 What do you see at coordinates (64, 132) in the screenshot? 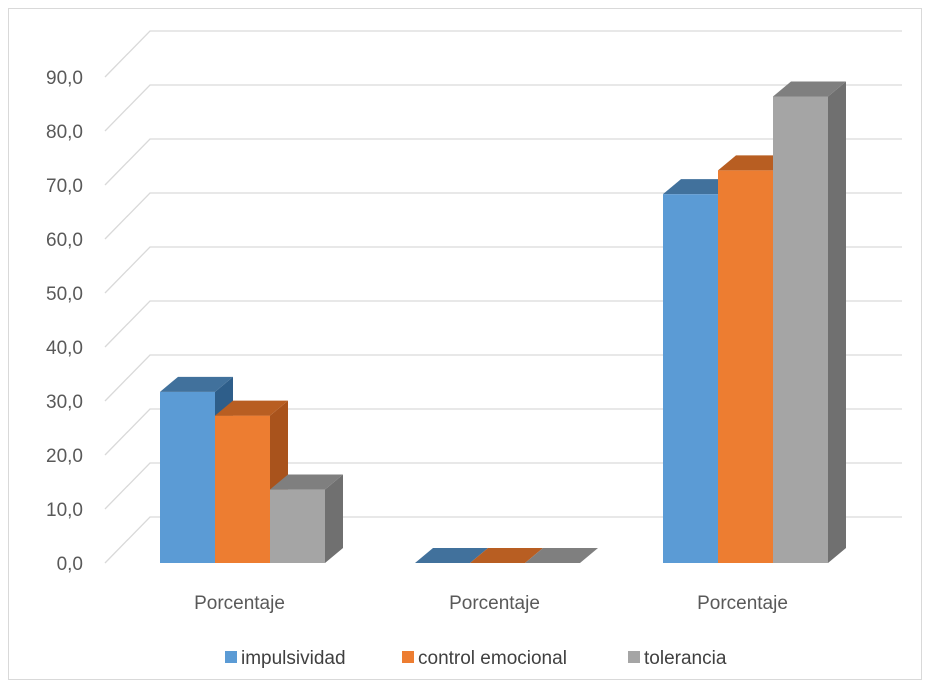
I see `y-tick-label: 80,0` at bounding box center [64, 132].